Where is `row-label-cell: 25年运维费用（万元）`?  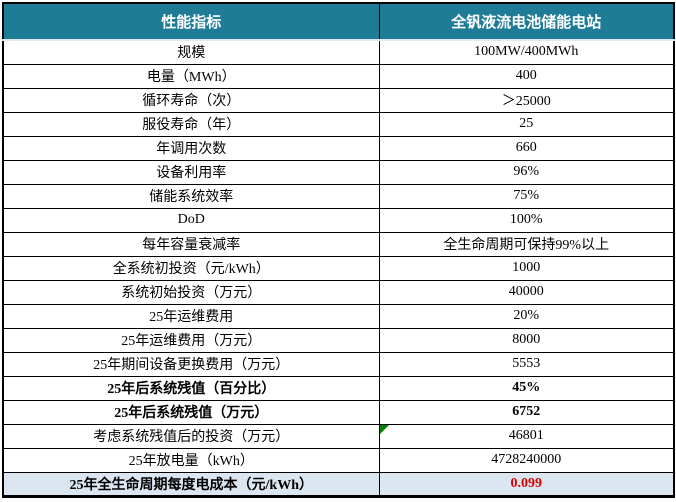 row-label-cell: 25年运维费用（万元） is located at coordinates (191, 340).